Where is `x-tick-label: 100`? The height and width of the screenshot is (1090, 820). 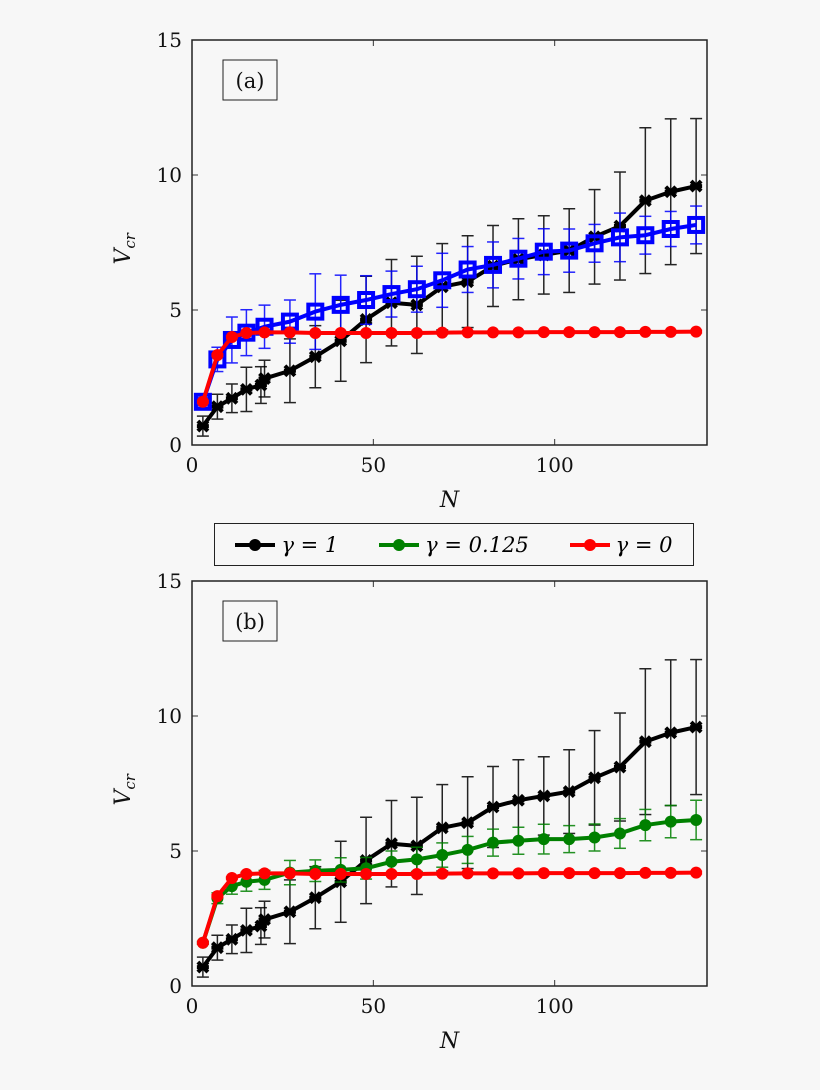
x-tick-label: 100 is located at coordinates (555, 465).